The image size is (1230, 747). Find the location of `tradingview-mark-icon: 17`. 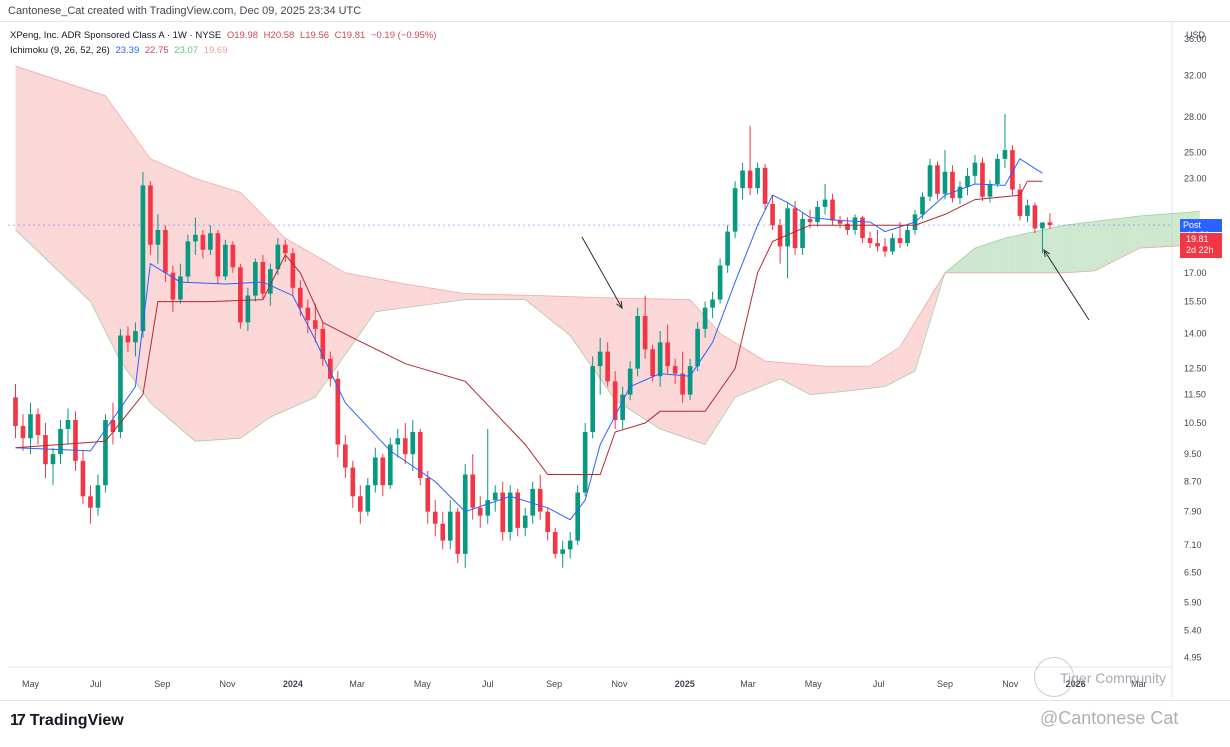

tradingview-mark-icon: 17 is located at coordinates (18, 720).